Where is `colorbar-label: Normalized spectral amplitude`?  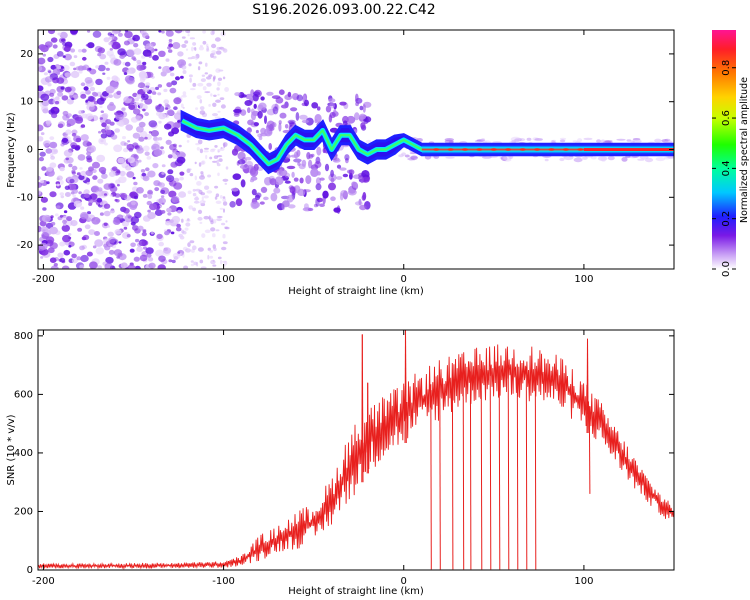 colorbar-label: Normalized spectral amplitude is located at coordinates (744, 150).